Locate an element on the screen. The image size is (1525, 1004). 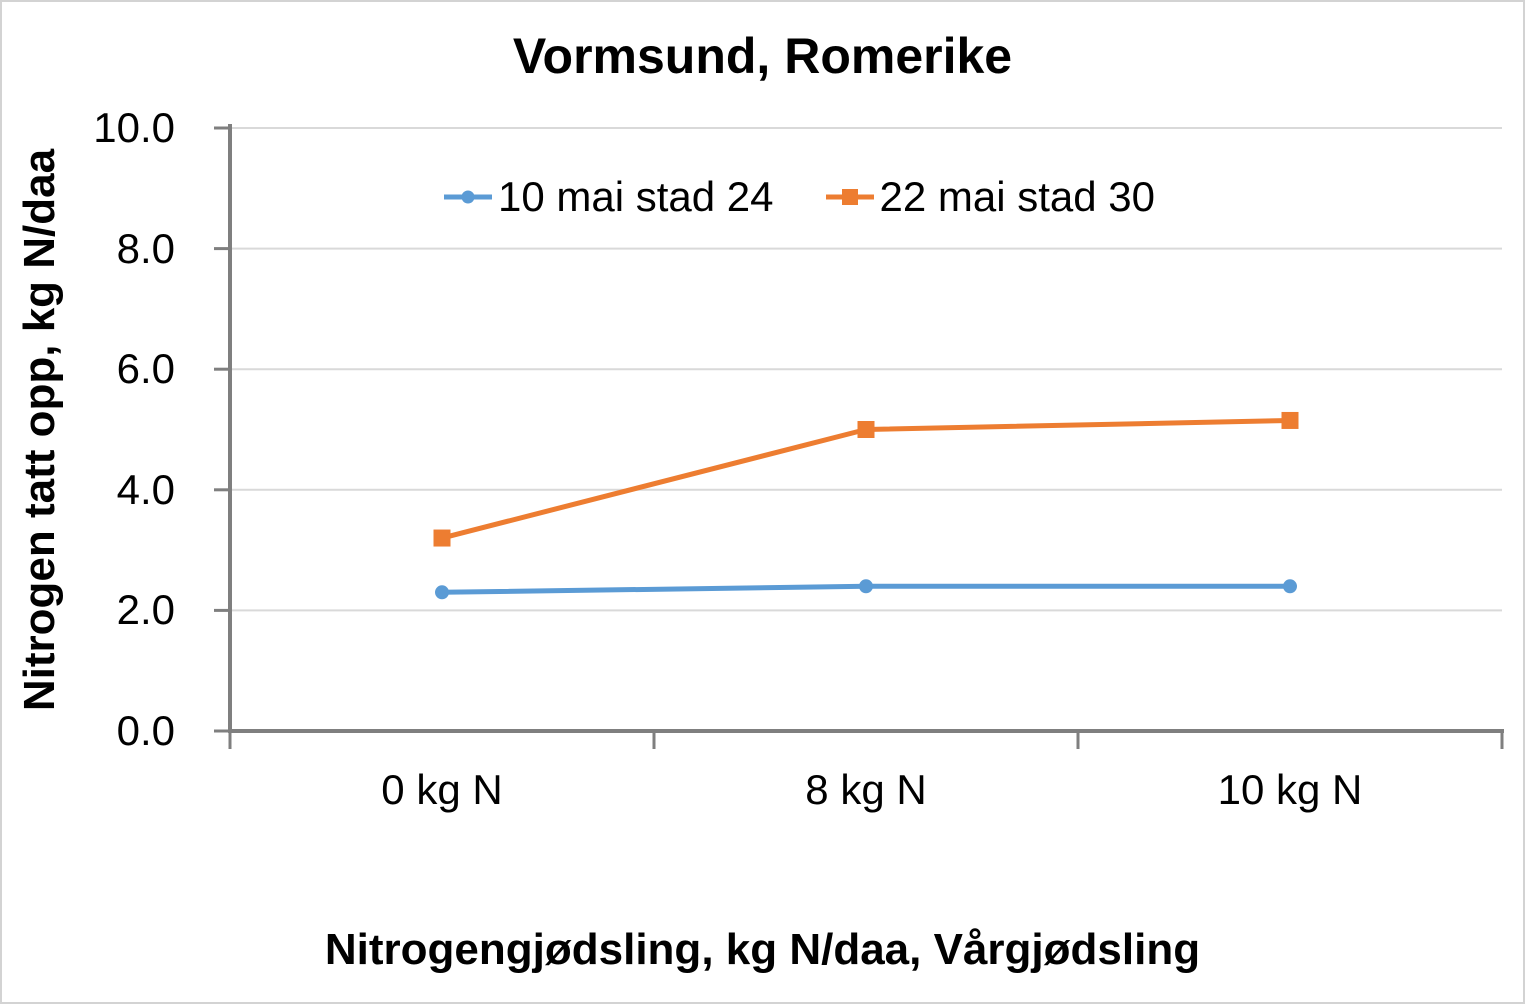
x-tick-label: 8 kg N is located at coordinates (866, 789).